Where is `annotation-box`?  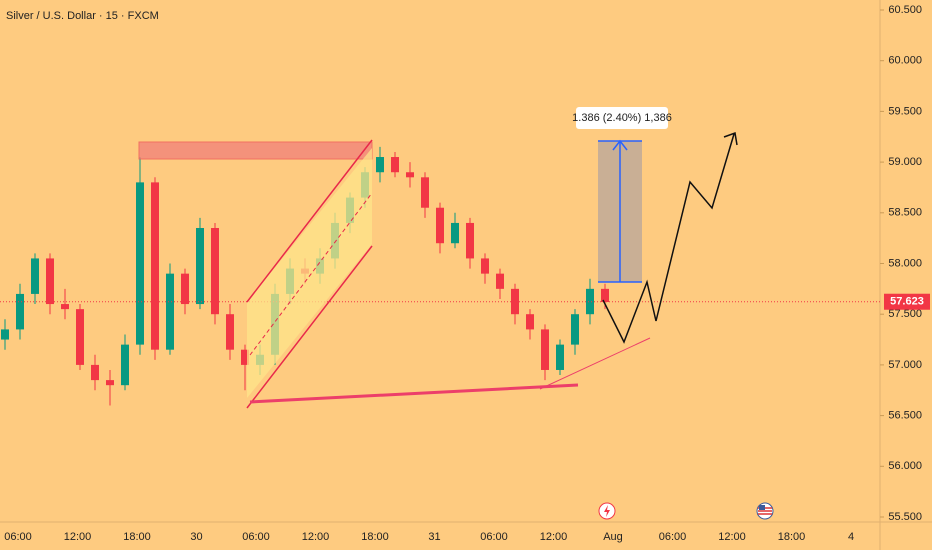 annotation-box is located at coordinates (622, 118).